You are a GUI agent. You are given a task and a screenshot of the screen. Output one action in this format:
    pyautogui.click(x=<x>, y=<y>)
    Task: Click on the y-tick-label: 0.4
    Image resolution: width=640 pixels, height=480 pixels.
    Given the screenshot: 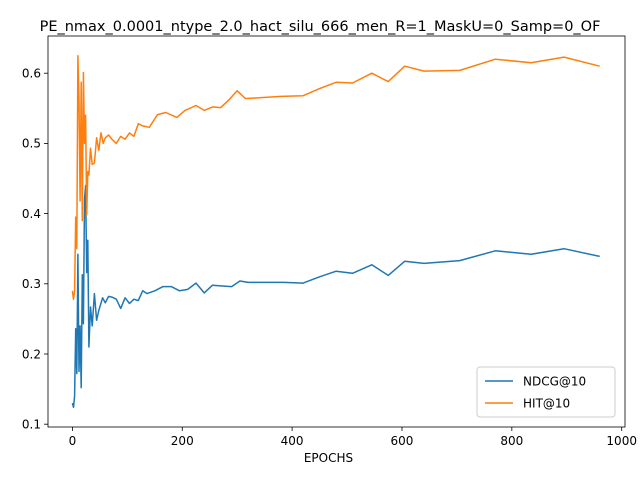 What is the action you would take?
    pyautogui.click(x=31, y=214)
    